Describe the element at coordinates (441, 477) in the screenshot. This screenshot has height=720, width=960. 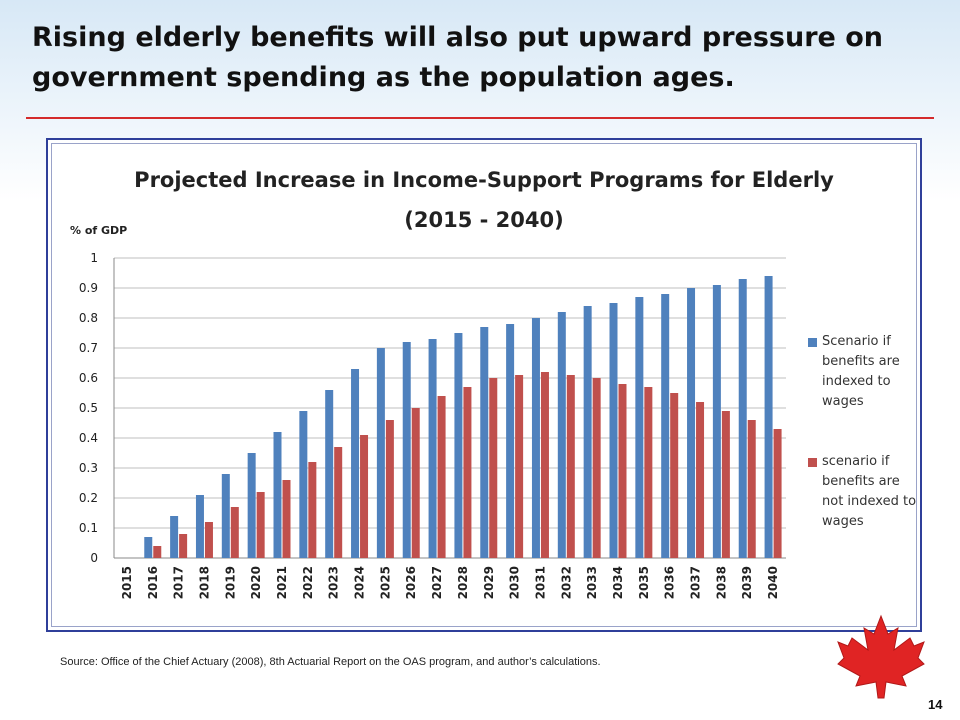
I see `bar-series-2-2027` at that location.